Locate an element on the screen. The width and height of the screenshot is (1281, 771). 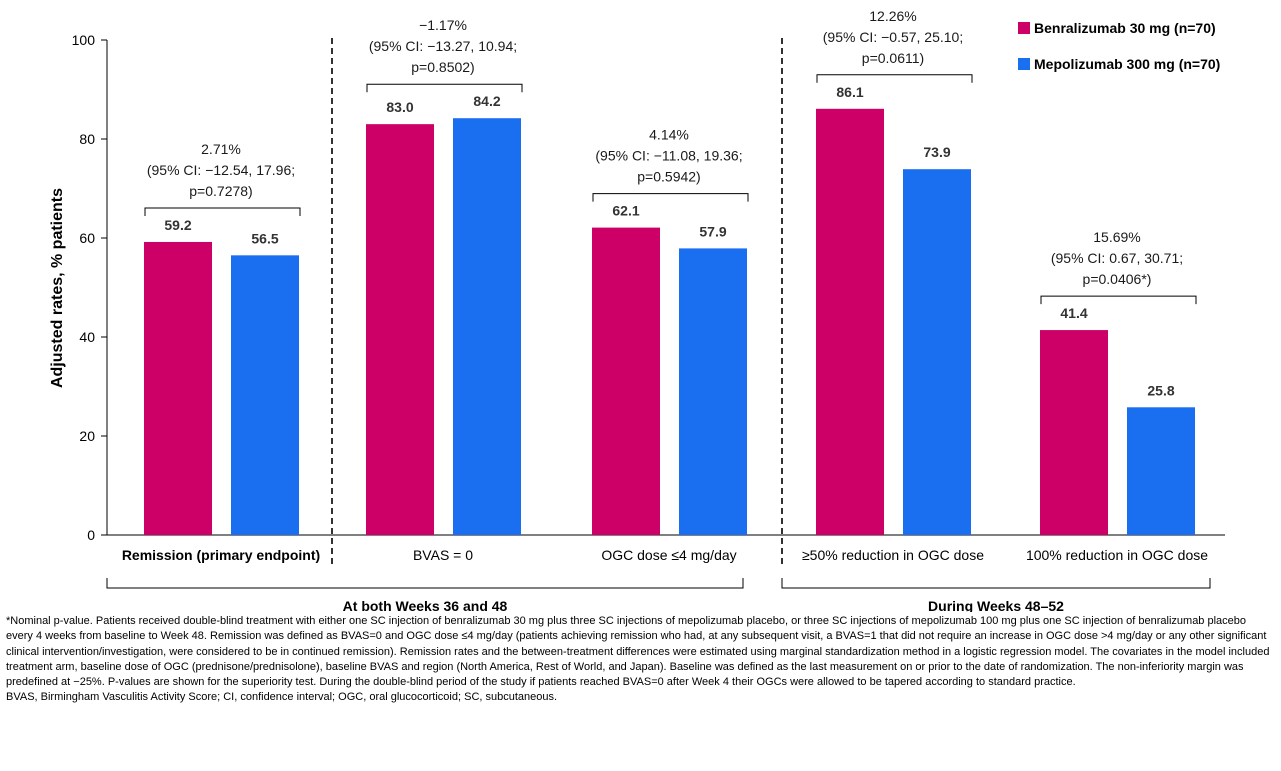
group-label: During Weeks 48–52 is located at coordinates (996, 605).